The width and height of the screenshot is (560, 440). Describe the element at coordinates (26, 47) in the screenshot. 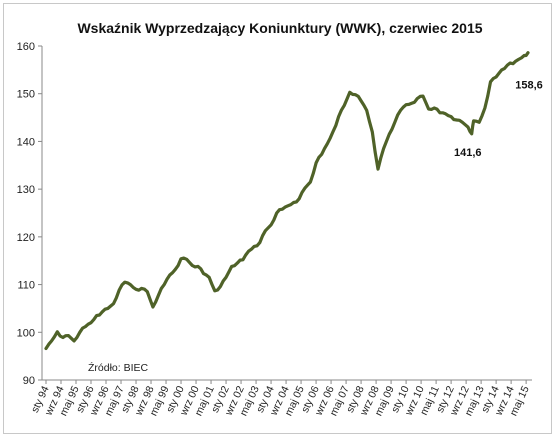

I see `y-tick-label: 160` at that location.